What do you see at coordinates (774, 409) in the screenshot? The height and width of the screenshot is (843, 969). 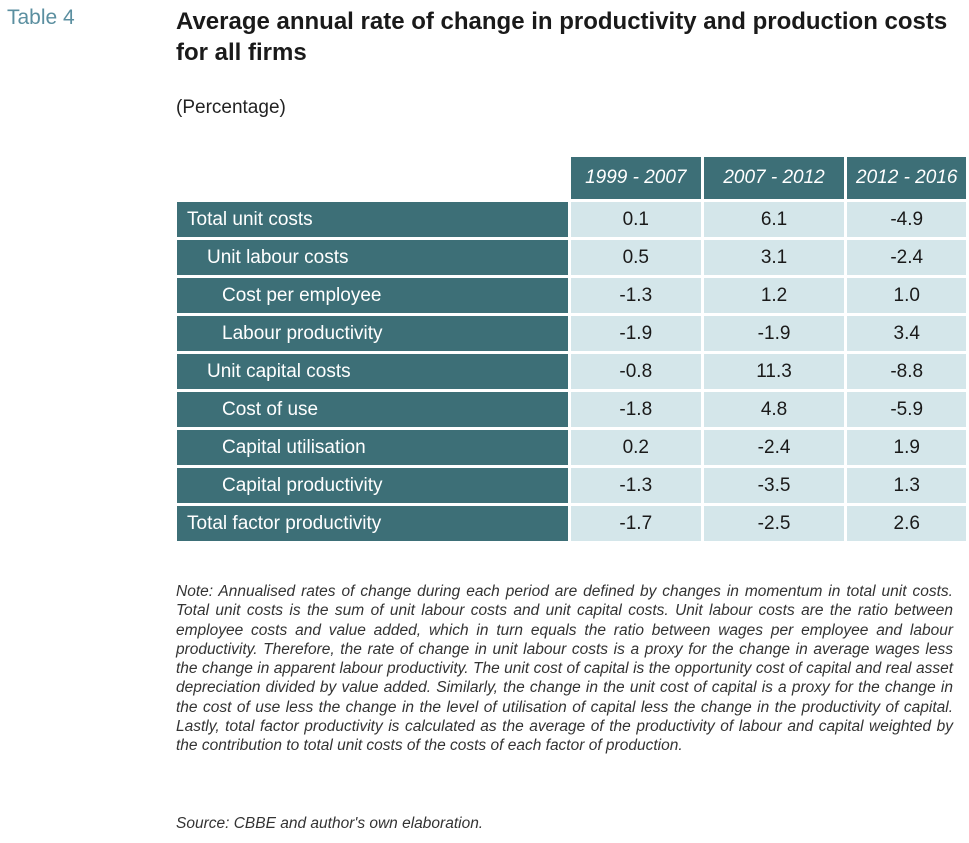 I see `table-cell: 4.8` at bounding box center [774, 409].